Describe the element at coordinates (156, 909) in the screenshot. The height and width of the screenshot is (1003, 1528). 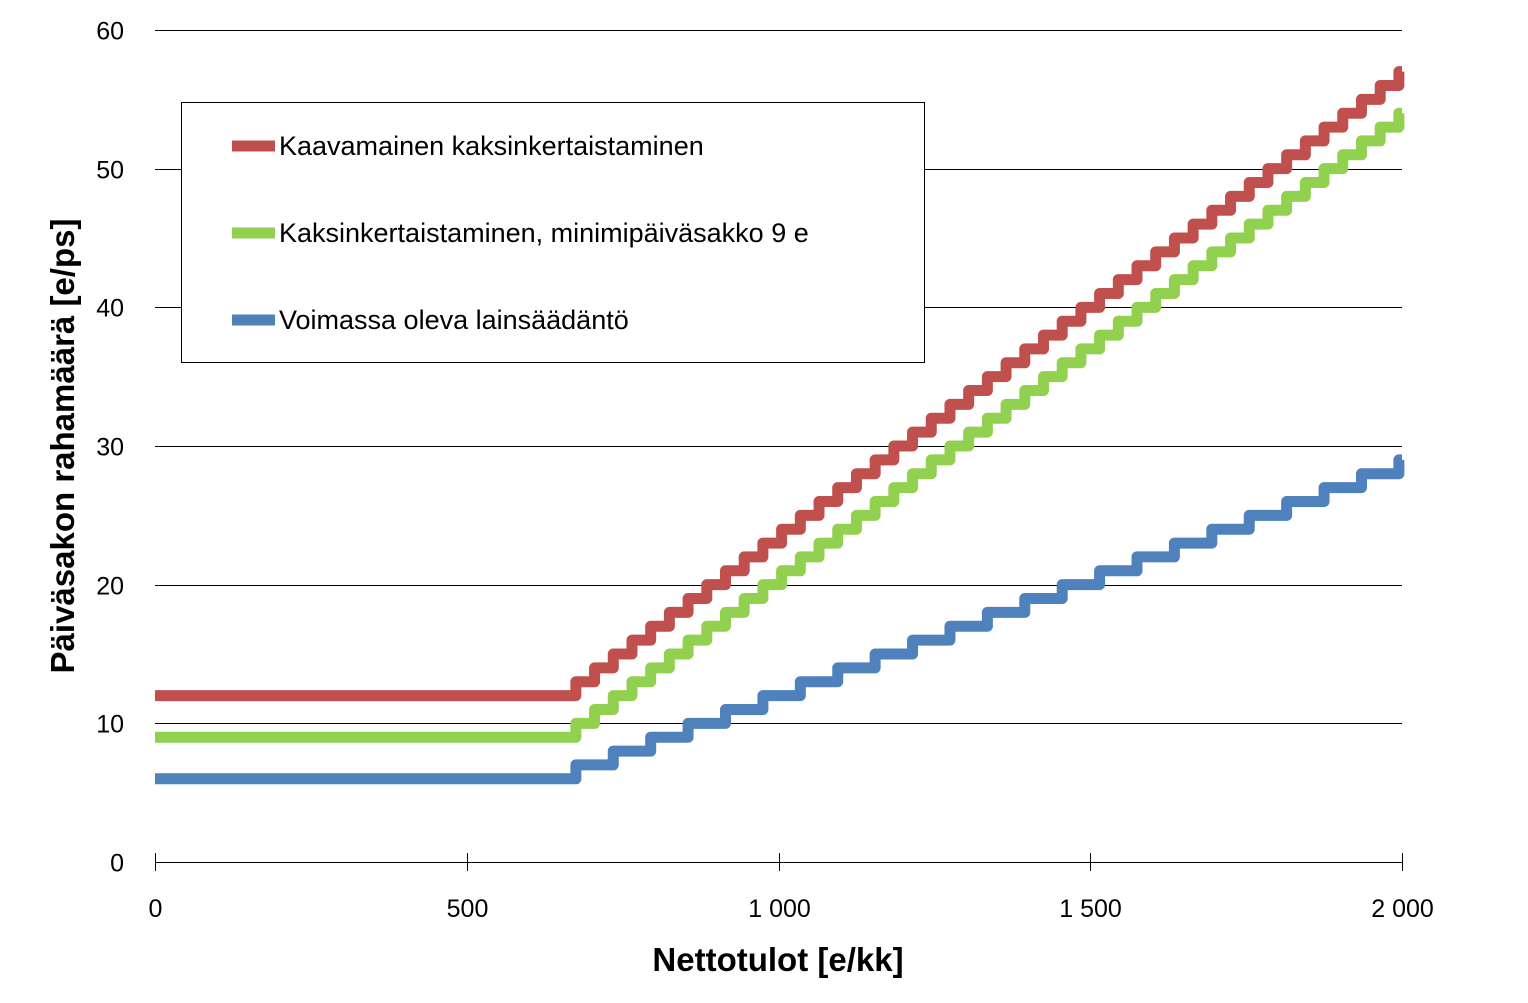
I see `x-tick-label: 0` at that location.